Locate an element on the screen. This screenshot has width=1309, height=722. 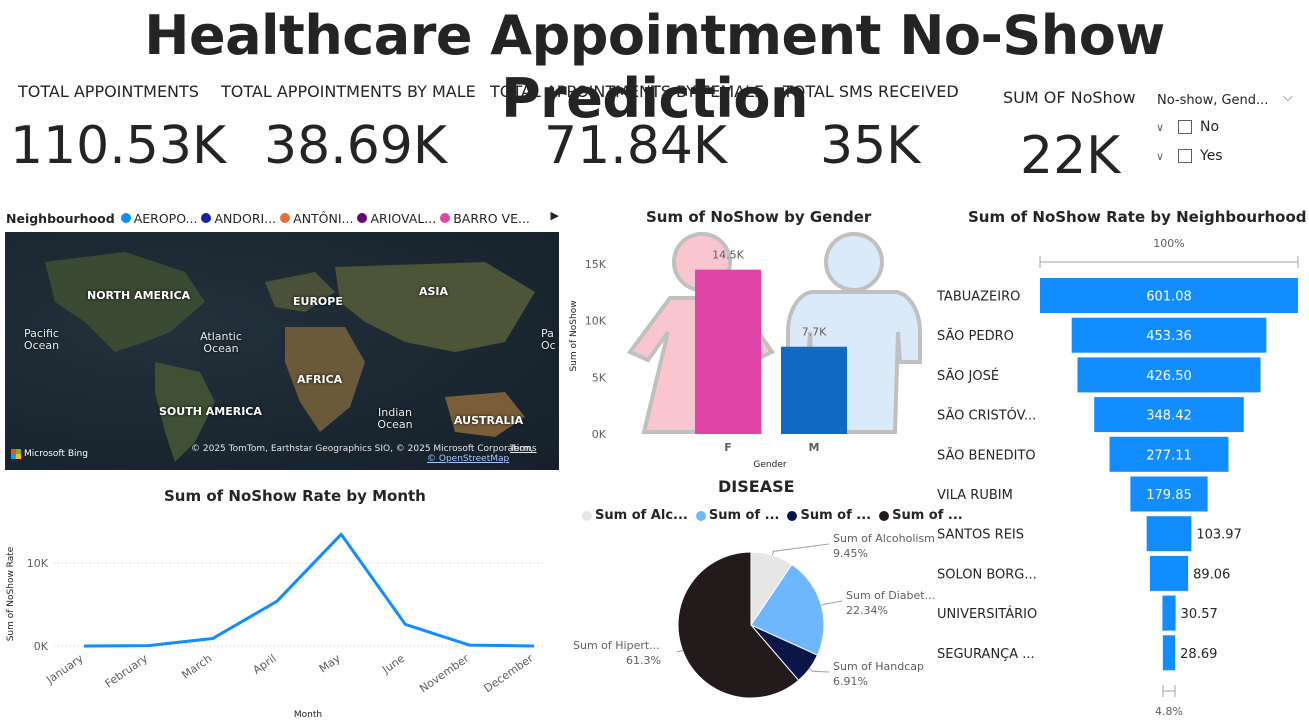
funnel-category-label: SANTOS REIS is located at coordinates (980, 535).